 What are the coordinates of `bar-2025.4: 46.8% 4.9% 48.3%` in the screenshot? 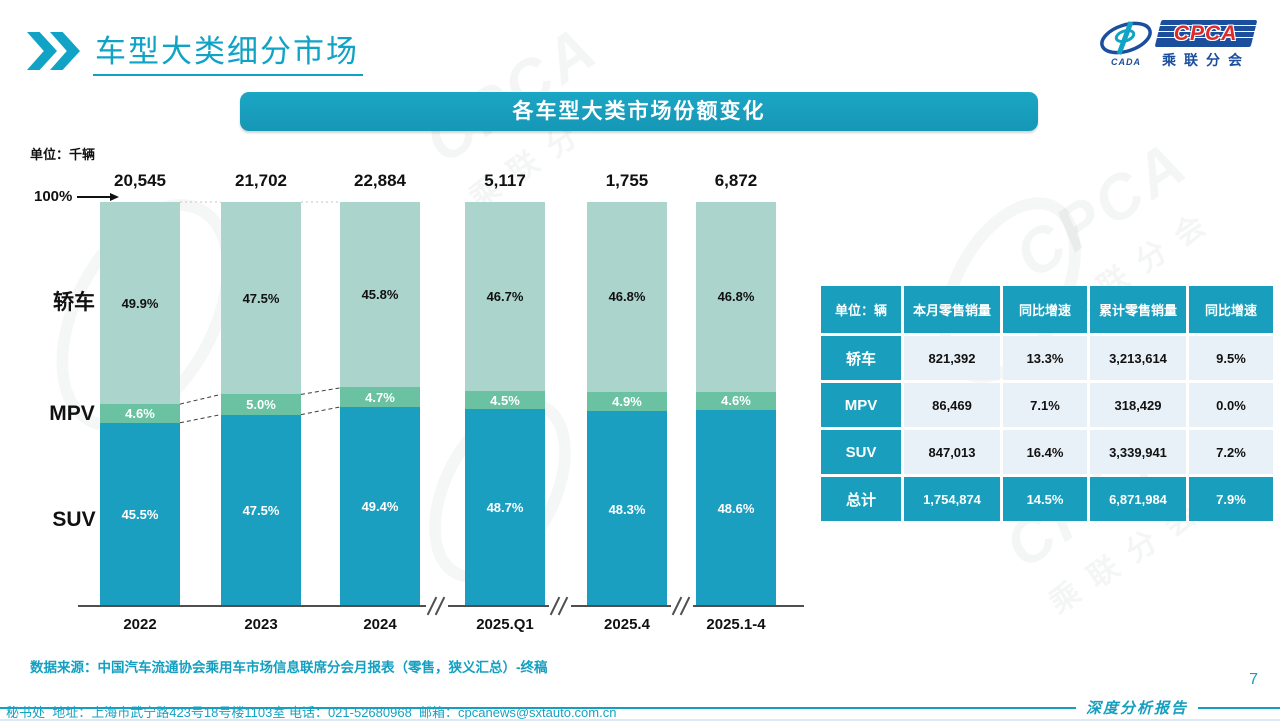 It's located at (627, 404).